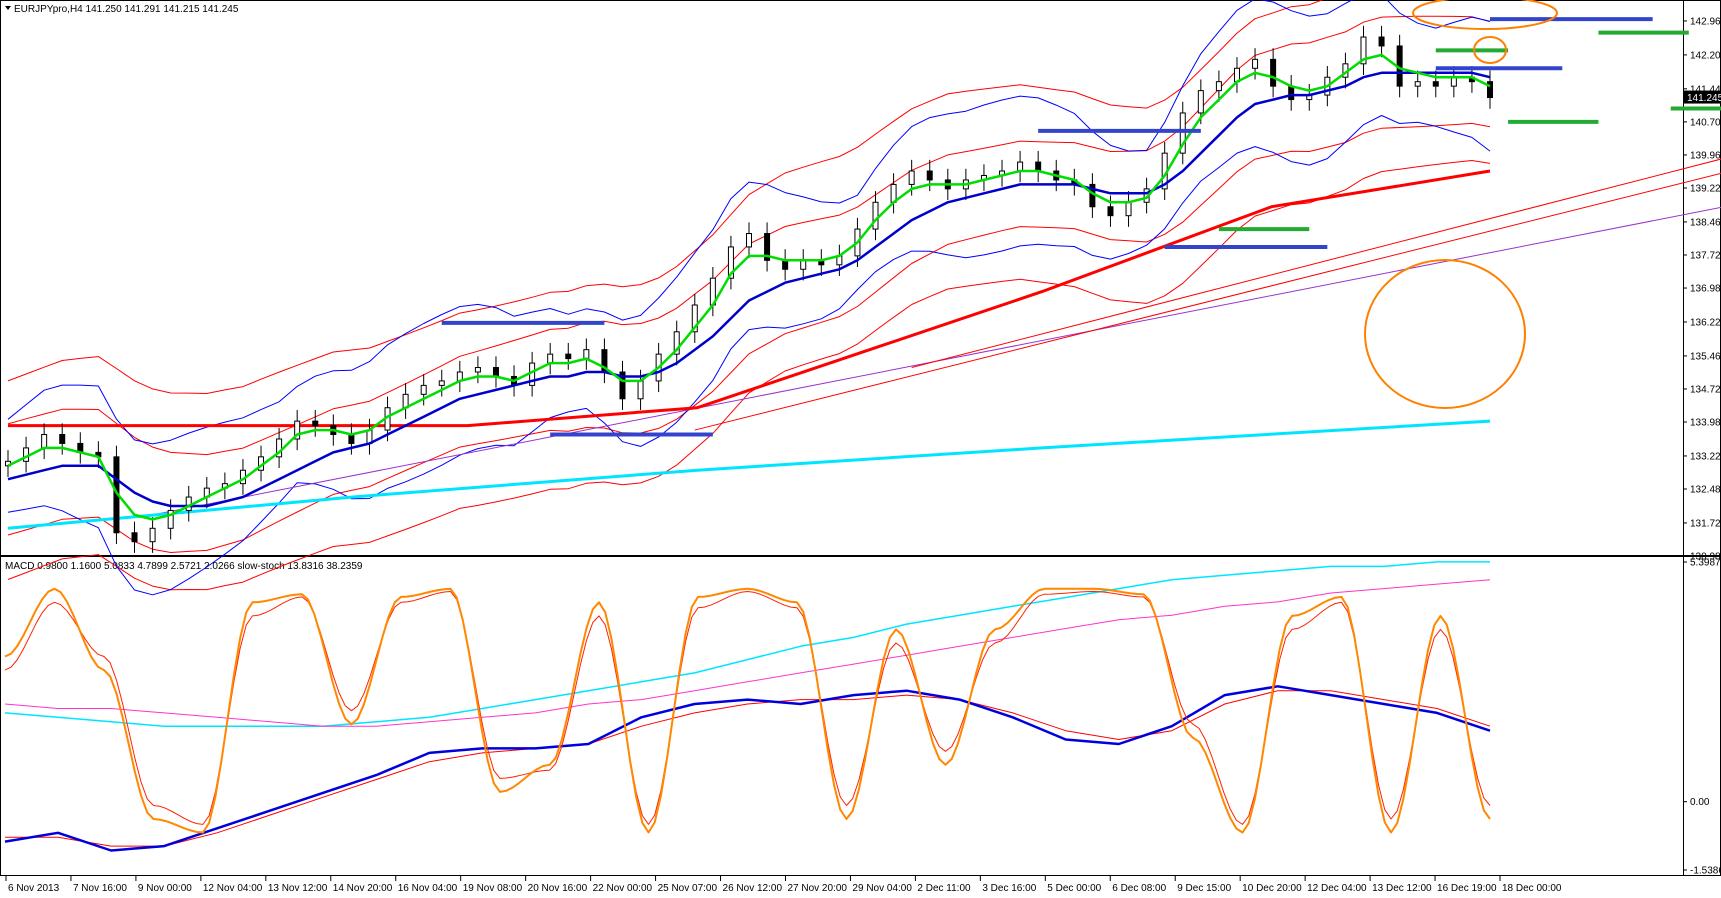 The image size is (1721, 898). What do you see at coordinates (1204, 888) in the screenshot?
I see `time-tick-label: 9 Dec 15:00` at bounding box center [1204, 888].